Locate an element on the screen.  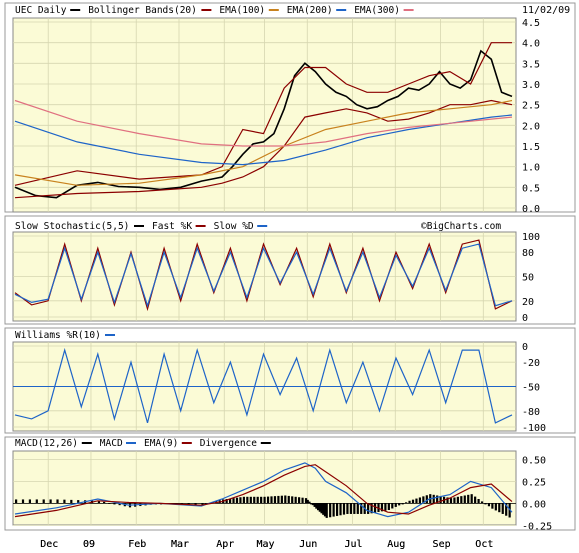
y-tick-3-2: 0.00 is located at coordinates (534, 504).